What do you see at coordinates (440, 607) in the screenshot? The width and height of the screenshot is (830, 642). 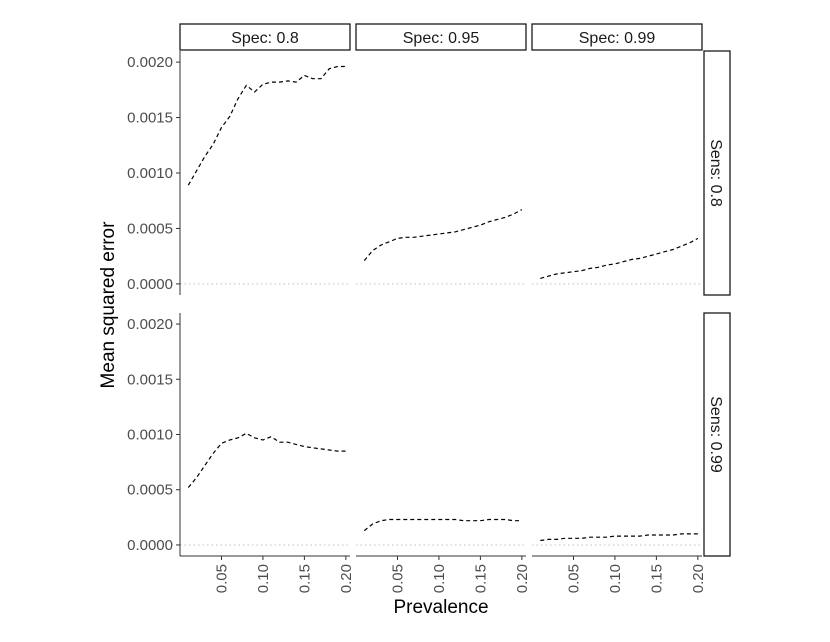 I see `x-axis-title: Prevalence` at bounding box center [440, 607].